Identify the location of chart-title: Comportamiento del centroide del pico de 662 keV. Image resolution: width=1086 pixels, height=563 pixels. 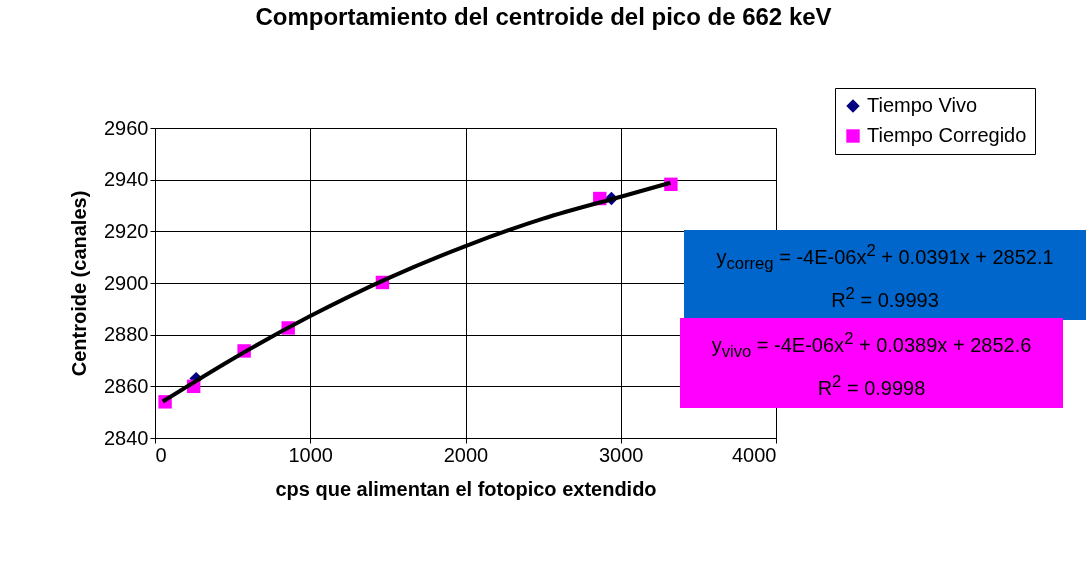
(543, 16).